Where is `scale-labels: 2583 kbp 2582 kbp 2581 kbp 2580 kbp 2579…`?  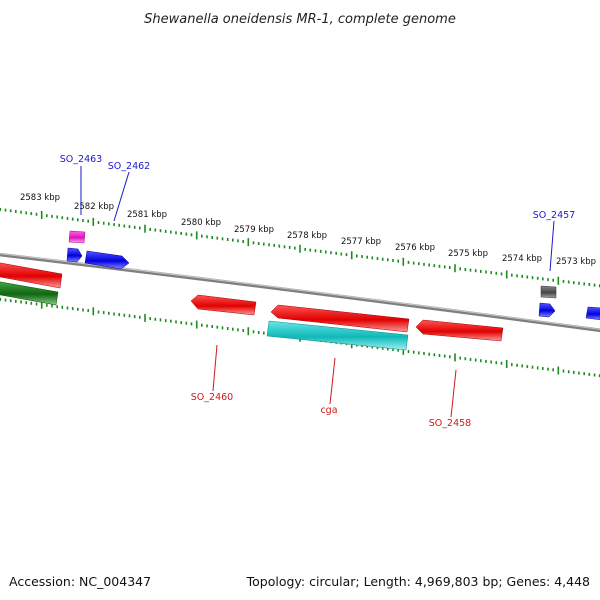 scale-labels: 2583 kbp 2582 kbp 2581 kbp 2580 kbp 2579… is located at coordinates (308, 230).